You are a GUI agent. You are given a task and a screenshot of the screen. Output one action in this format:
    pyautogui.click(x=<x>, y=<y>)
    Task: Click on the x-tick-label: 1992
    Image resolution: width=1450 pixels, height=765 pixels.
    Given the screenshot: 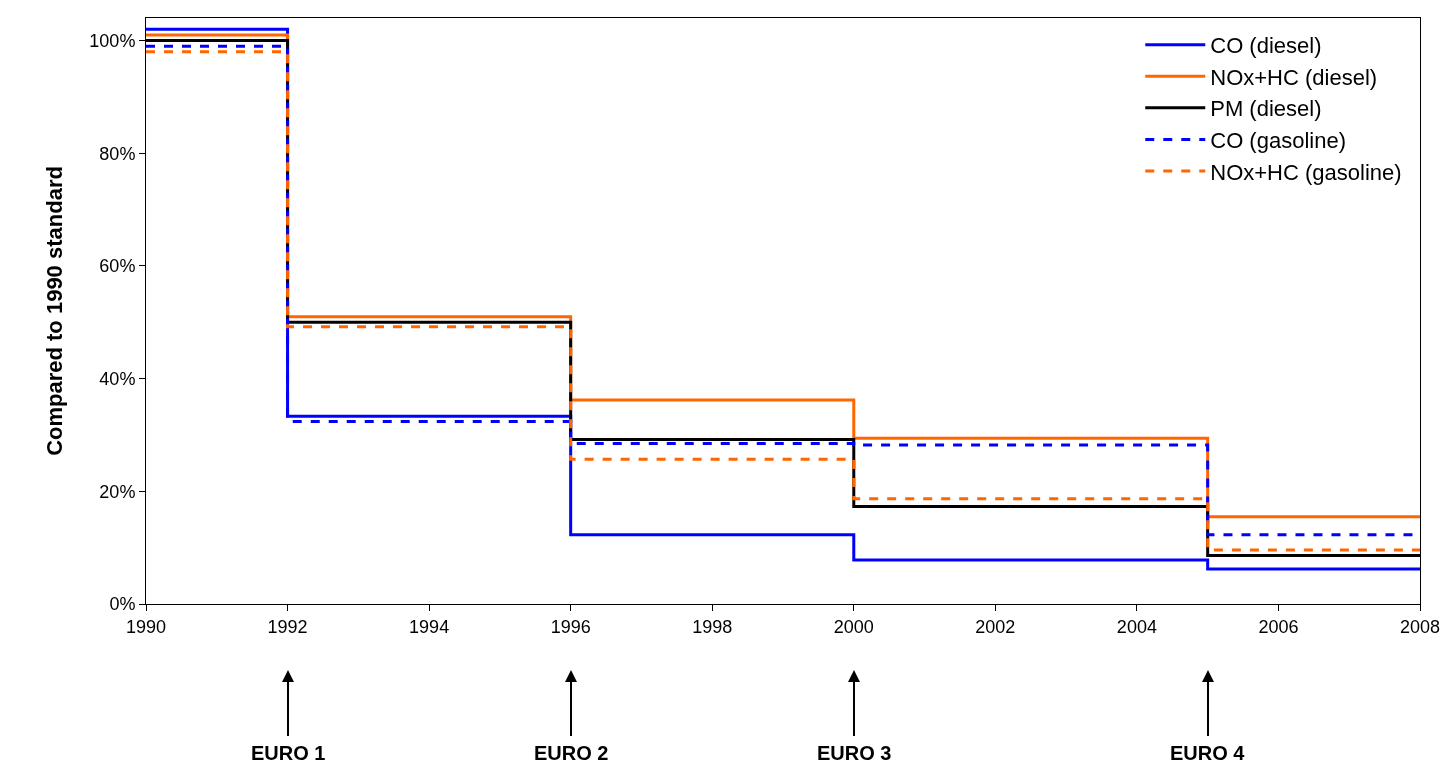 What is the action you would take?
    pyautogui.click(x=287, y=626)
    